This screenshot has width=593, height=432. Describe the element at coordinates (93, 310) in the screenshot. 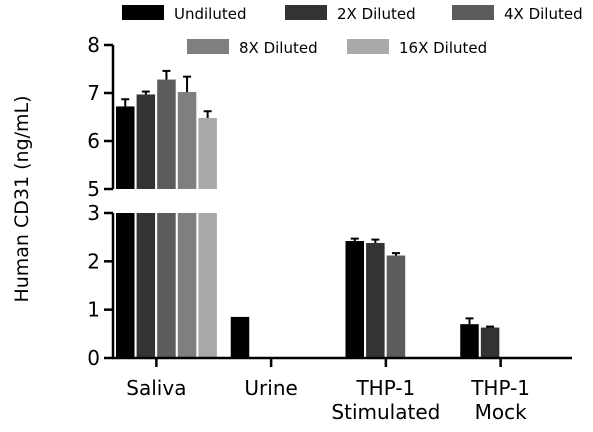

I see `y-tick-label: 1` at that location.